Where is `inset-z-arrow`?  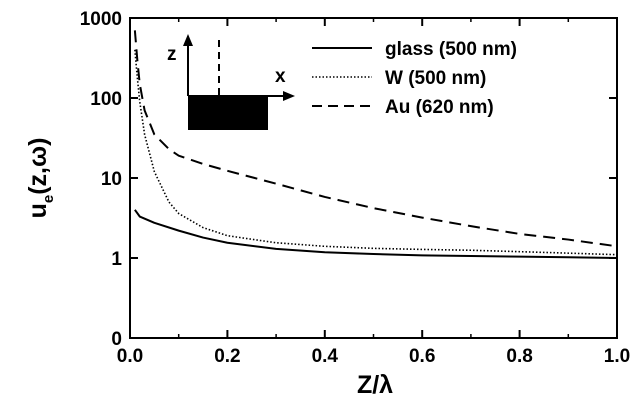 inset-z-arrow is located at coordinates (188, 40).